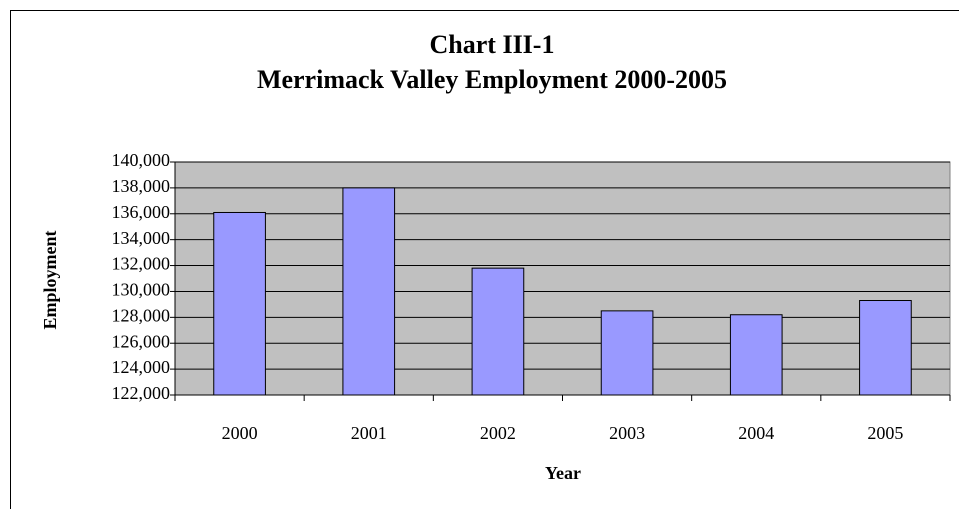 This screenshot has height=509, width=959. I want to click on y-tick-label: 128,000, so click(141, 315).